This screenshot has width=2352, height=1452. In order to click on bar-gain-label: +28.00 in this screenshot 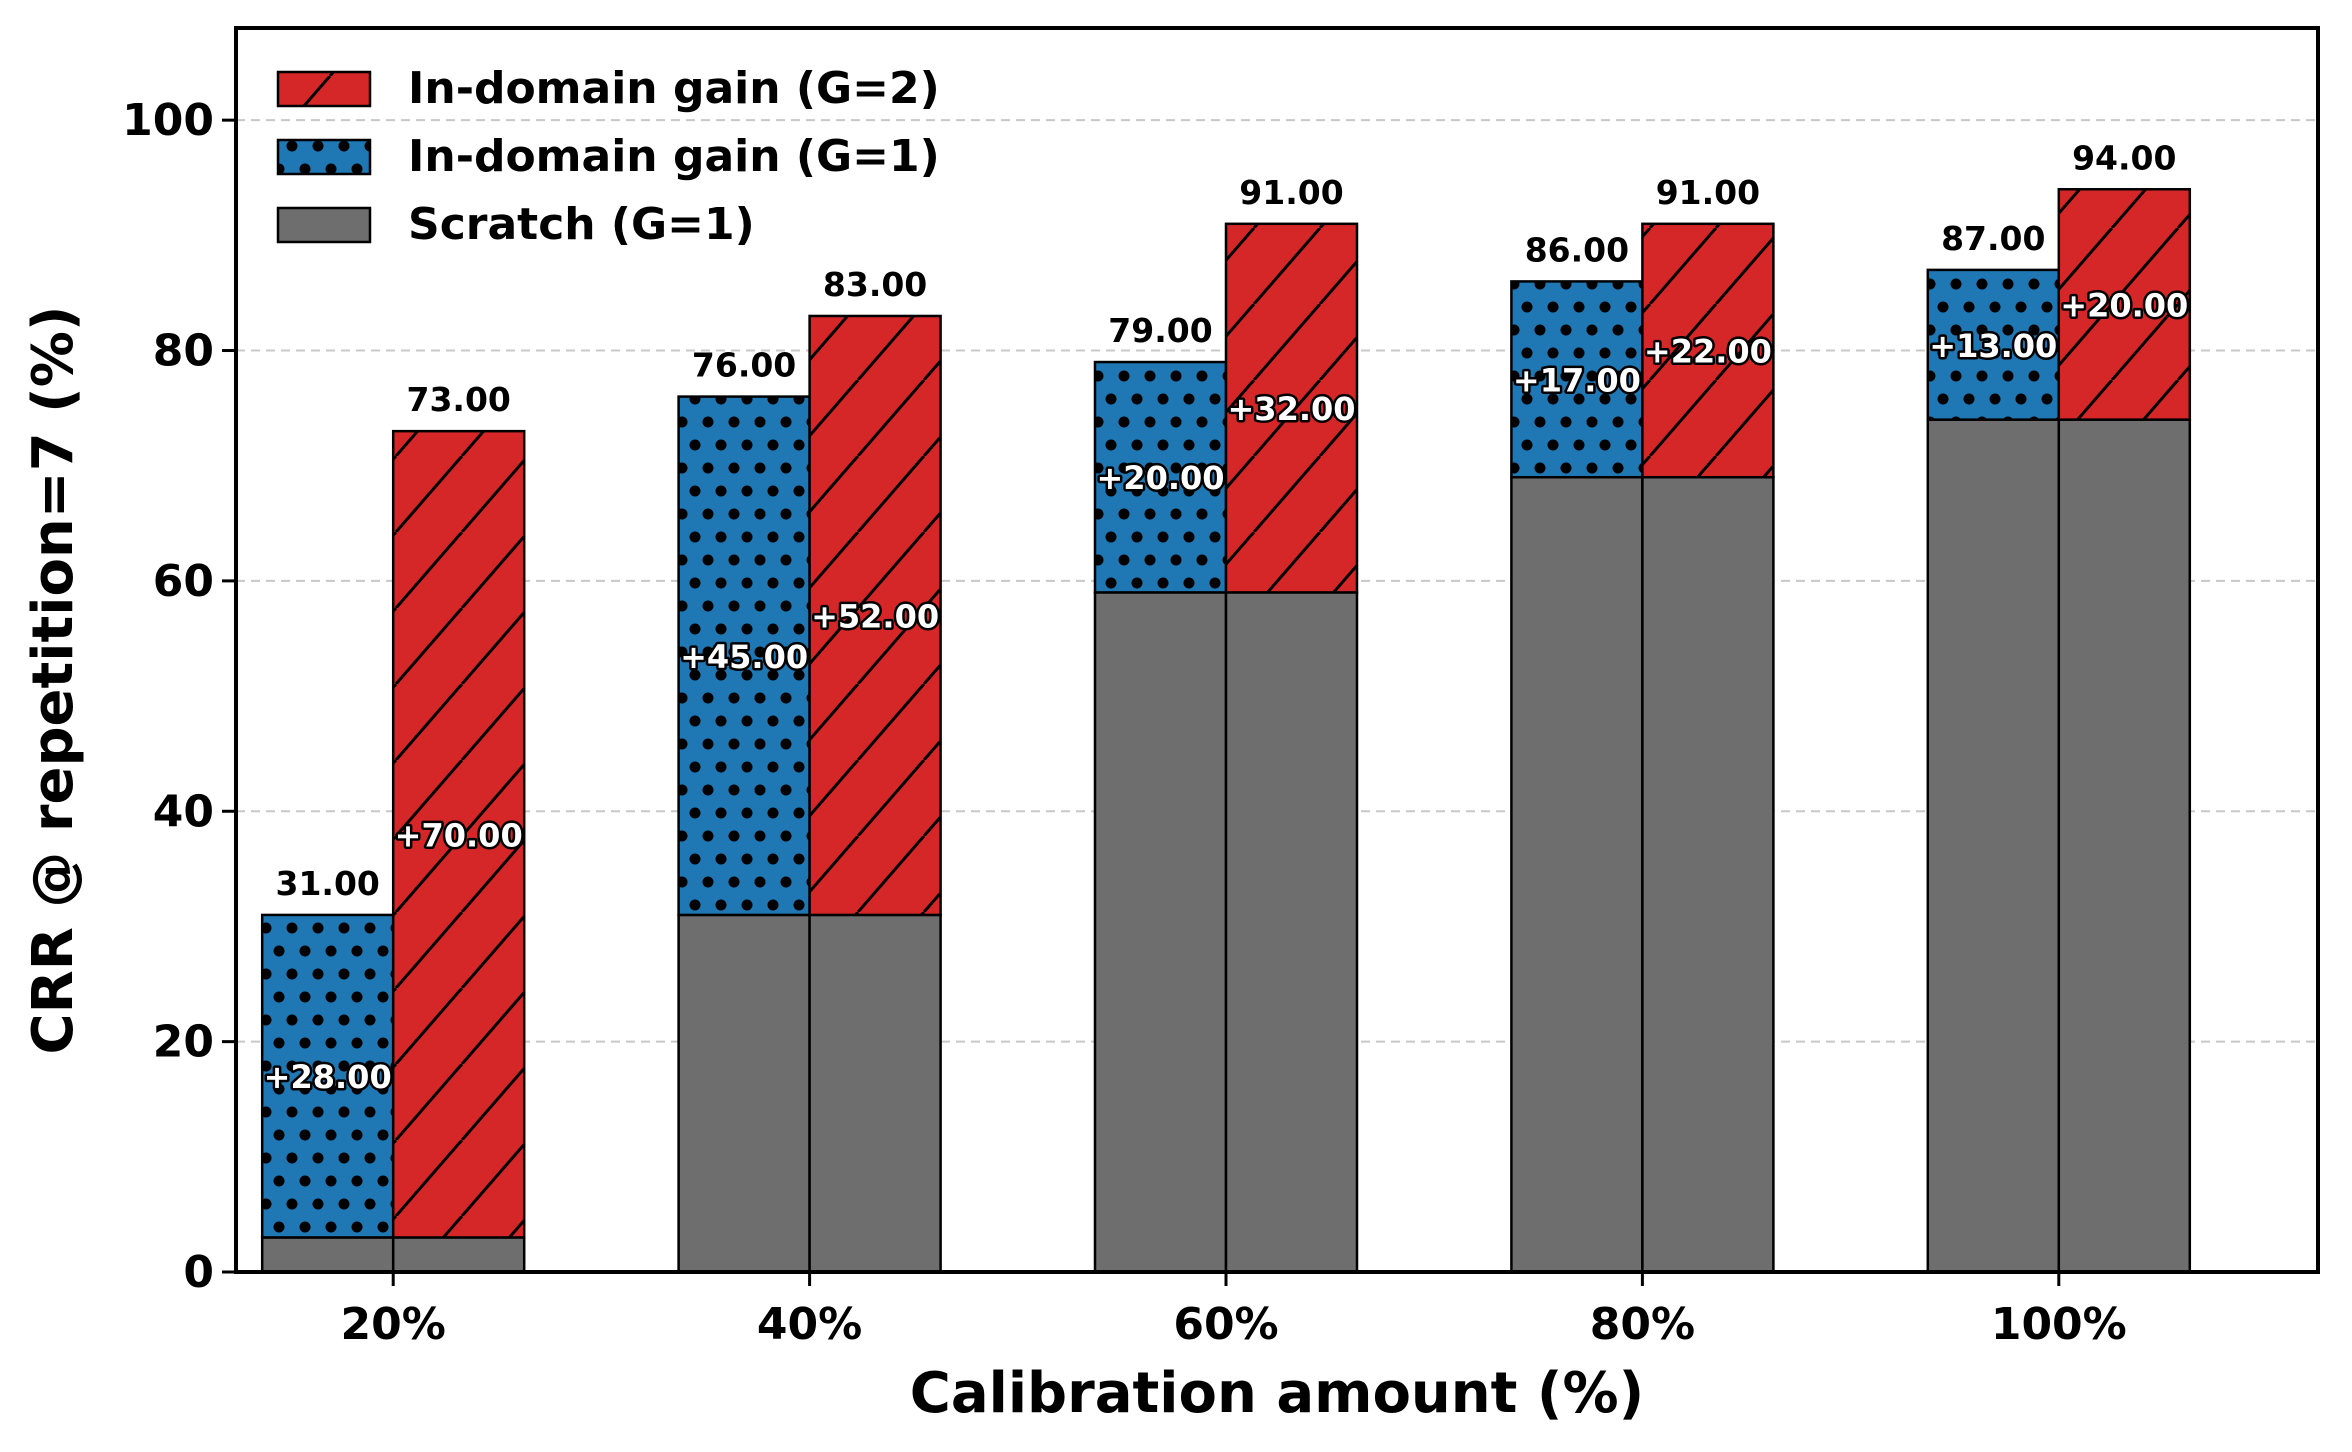, I will do `click(328, 1077)`.